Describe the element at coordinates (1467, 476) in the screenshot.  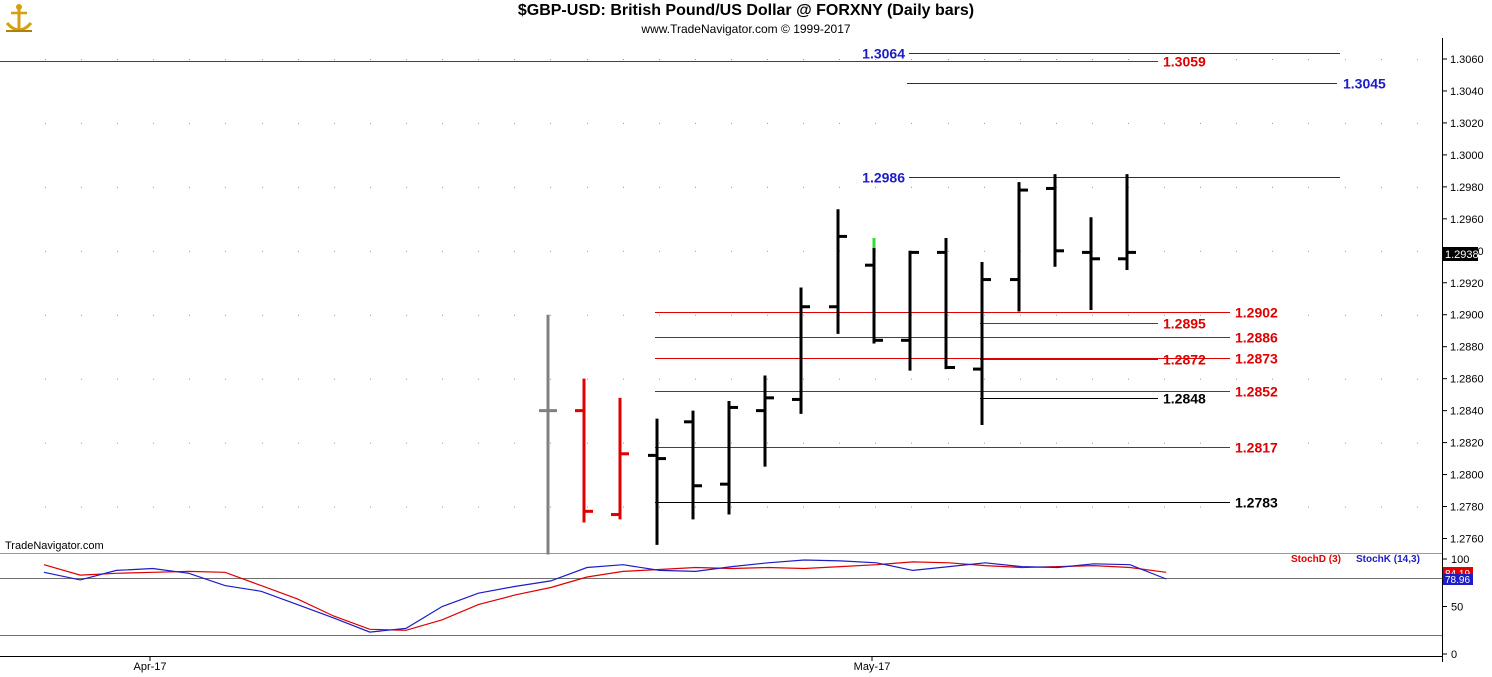
I see `price-tick-label: 1.2800` at that location.